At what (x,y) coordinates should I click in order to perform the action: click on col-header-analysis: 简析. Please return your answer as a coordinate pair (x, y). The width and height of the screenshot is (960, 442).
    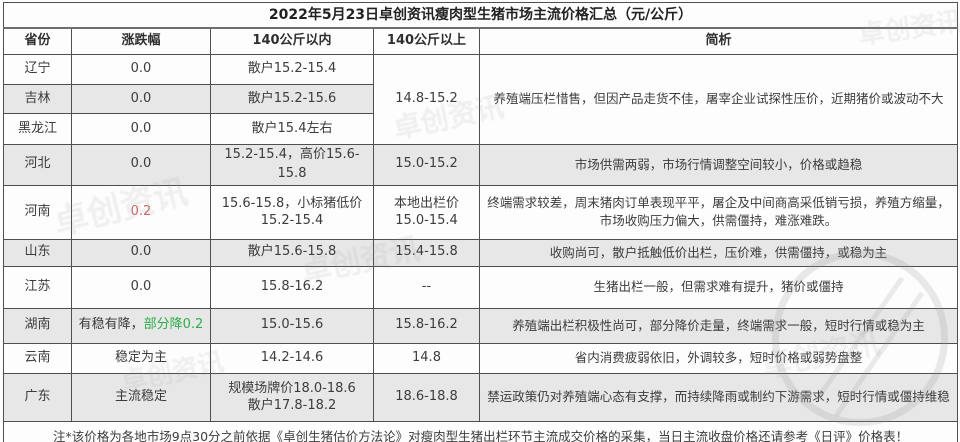
    Looking at the image, I should click on (718, 41).